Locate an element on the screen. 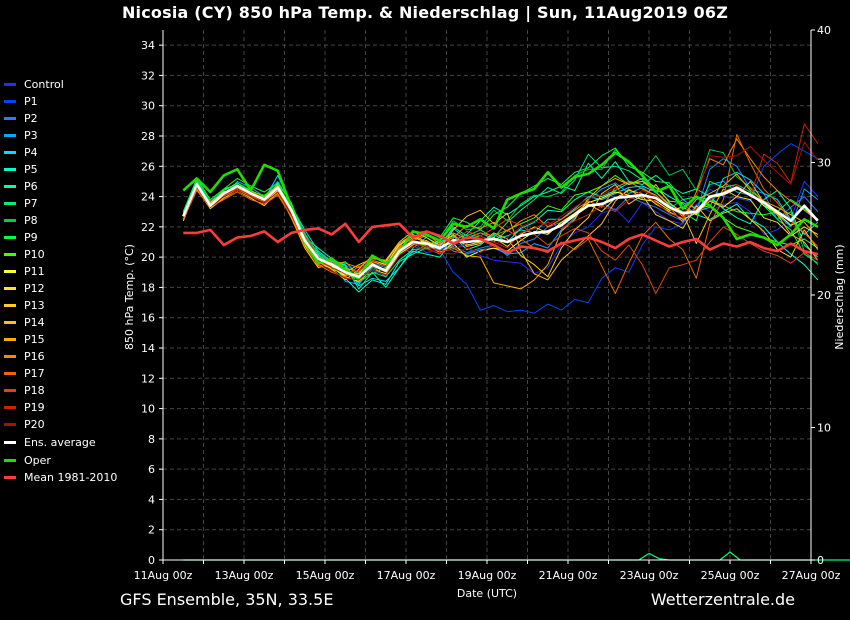  legend-label: Control is located at coordinates (44, 84).